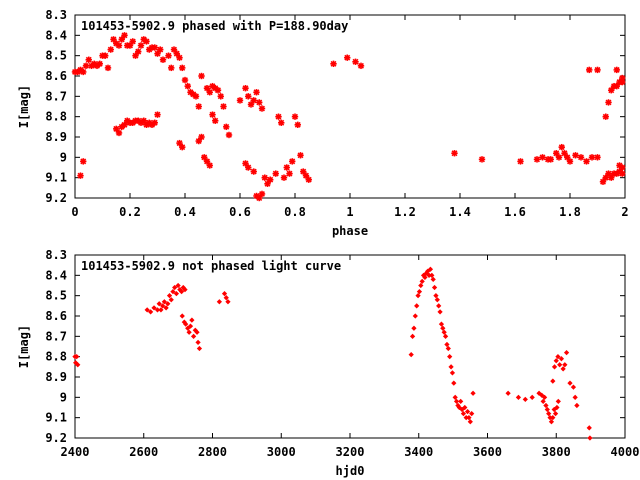 This screenshot has width=640, height=480. What do you see at coordinates (130, 212) in the screenshot?
I see `x-tick-label: 0.2` at bounding box center [130, 212].